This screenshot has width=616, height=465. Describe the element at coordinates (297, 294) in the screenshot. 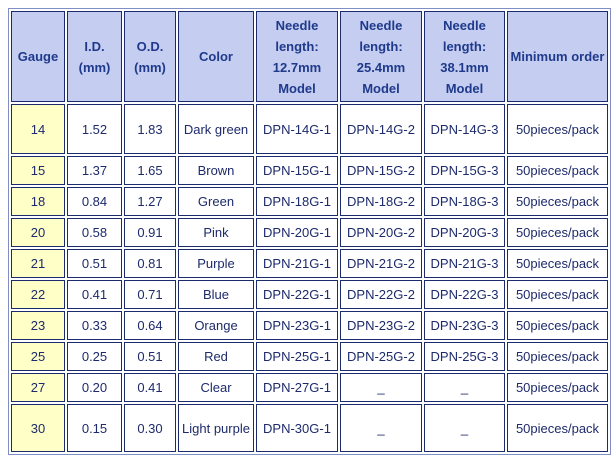

I see `data-cell: DPN-22G-1` at that location.